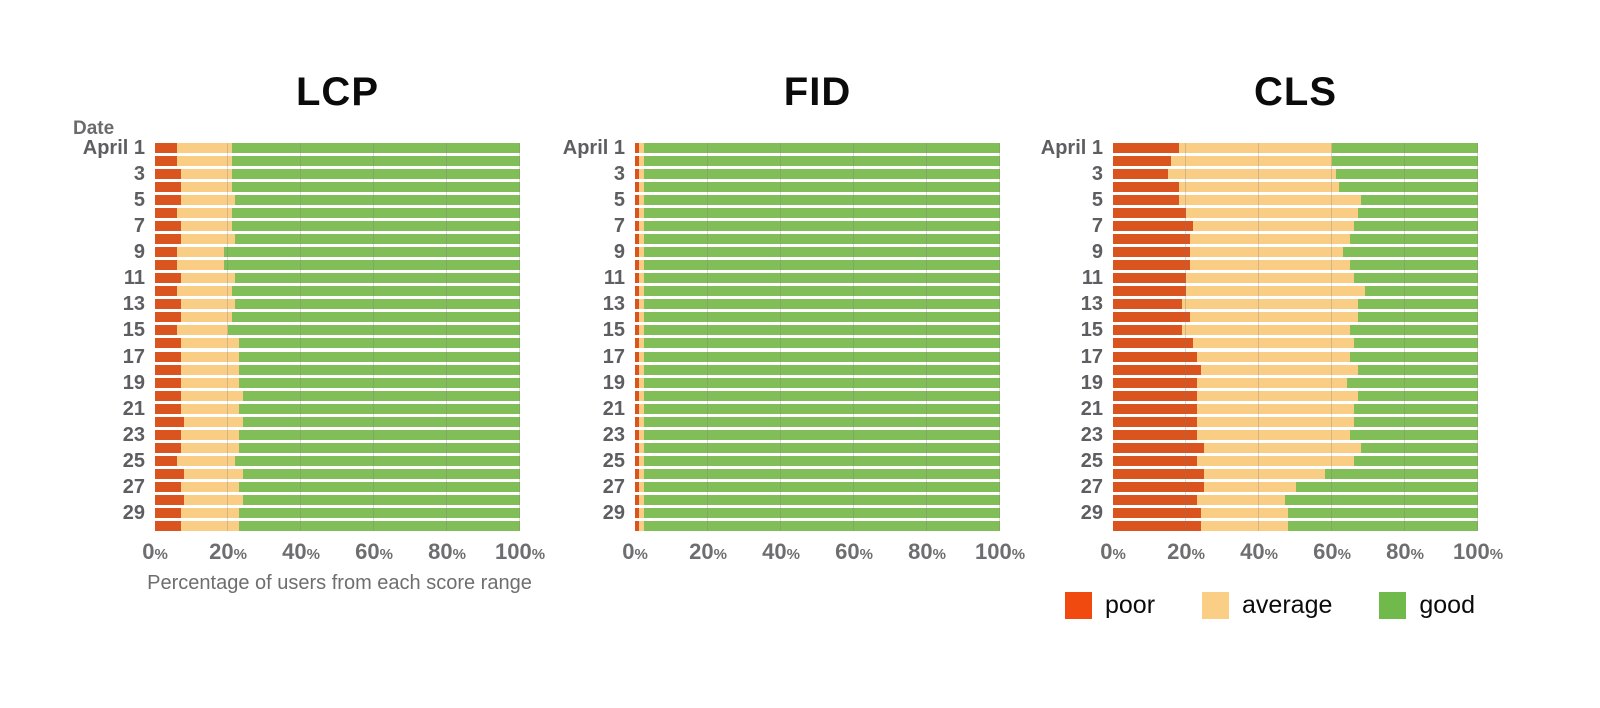 The width and height of the screenshot is (1600, 708). What do you see at coordinates (1427, 605) in the screenshot?
I see `legend-item-good: good` at bounding box center [1427, 605].